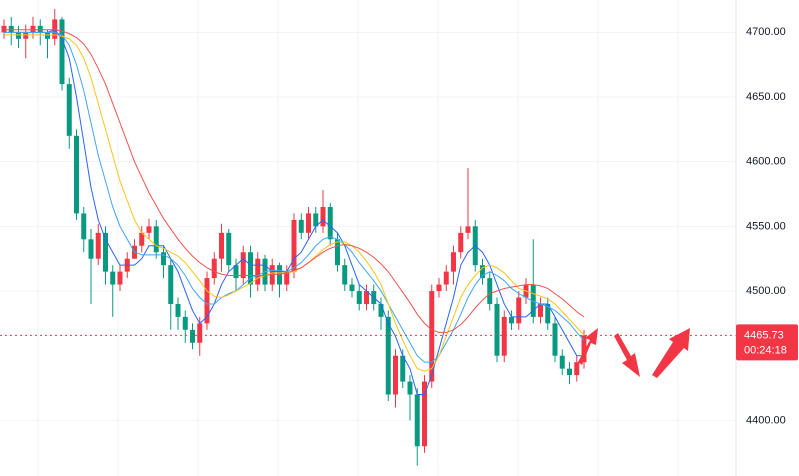 The image size is (799, 476). What do you see at coordinates (765, 350) in the screenshot?
I see `countdown-label: 00:24:18` at bounding box center [765, 350].